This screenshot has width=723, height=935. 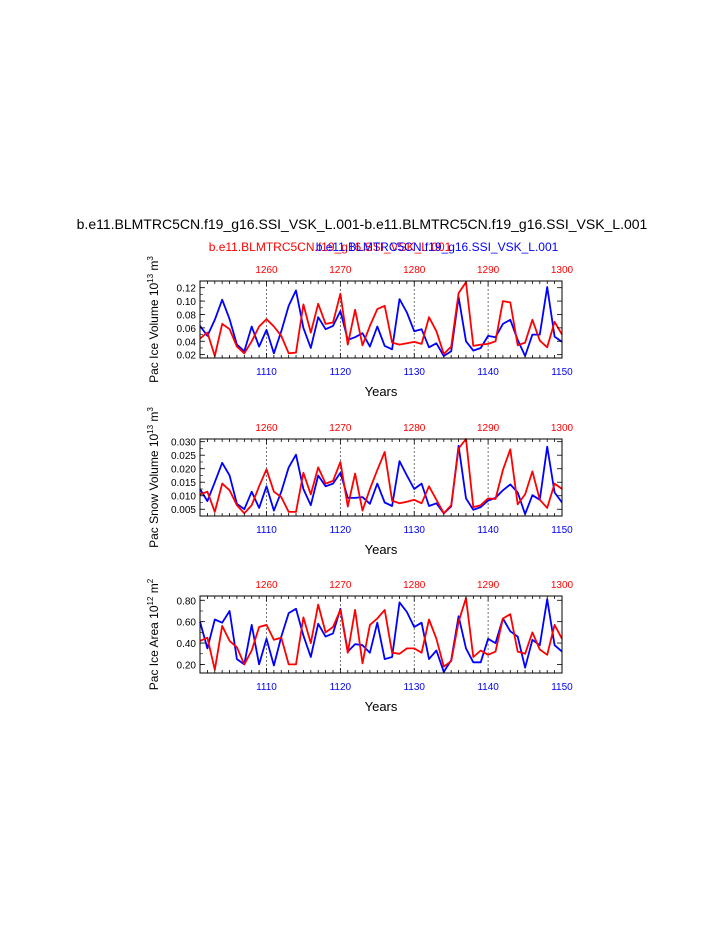 What do you see at coordinates (183, 497) in the screenshot?
I see `y-tick-label: 0.010` at bounding box center [183, 497].